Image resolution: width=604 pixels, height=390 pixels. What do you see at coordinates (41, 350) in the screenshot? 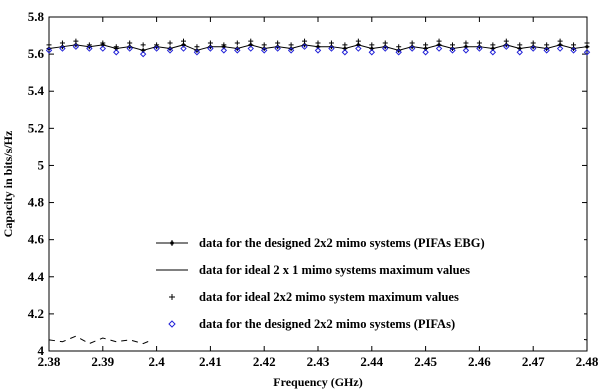
I see `y-tick-label: 4` at bounding box center [41, 350].